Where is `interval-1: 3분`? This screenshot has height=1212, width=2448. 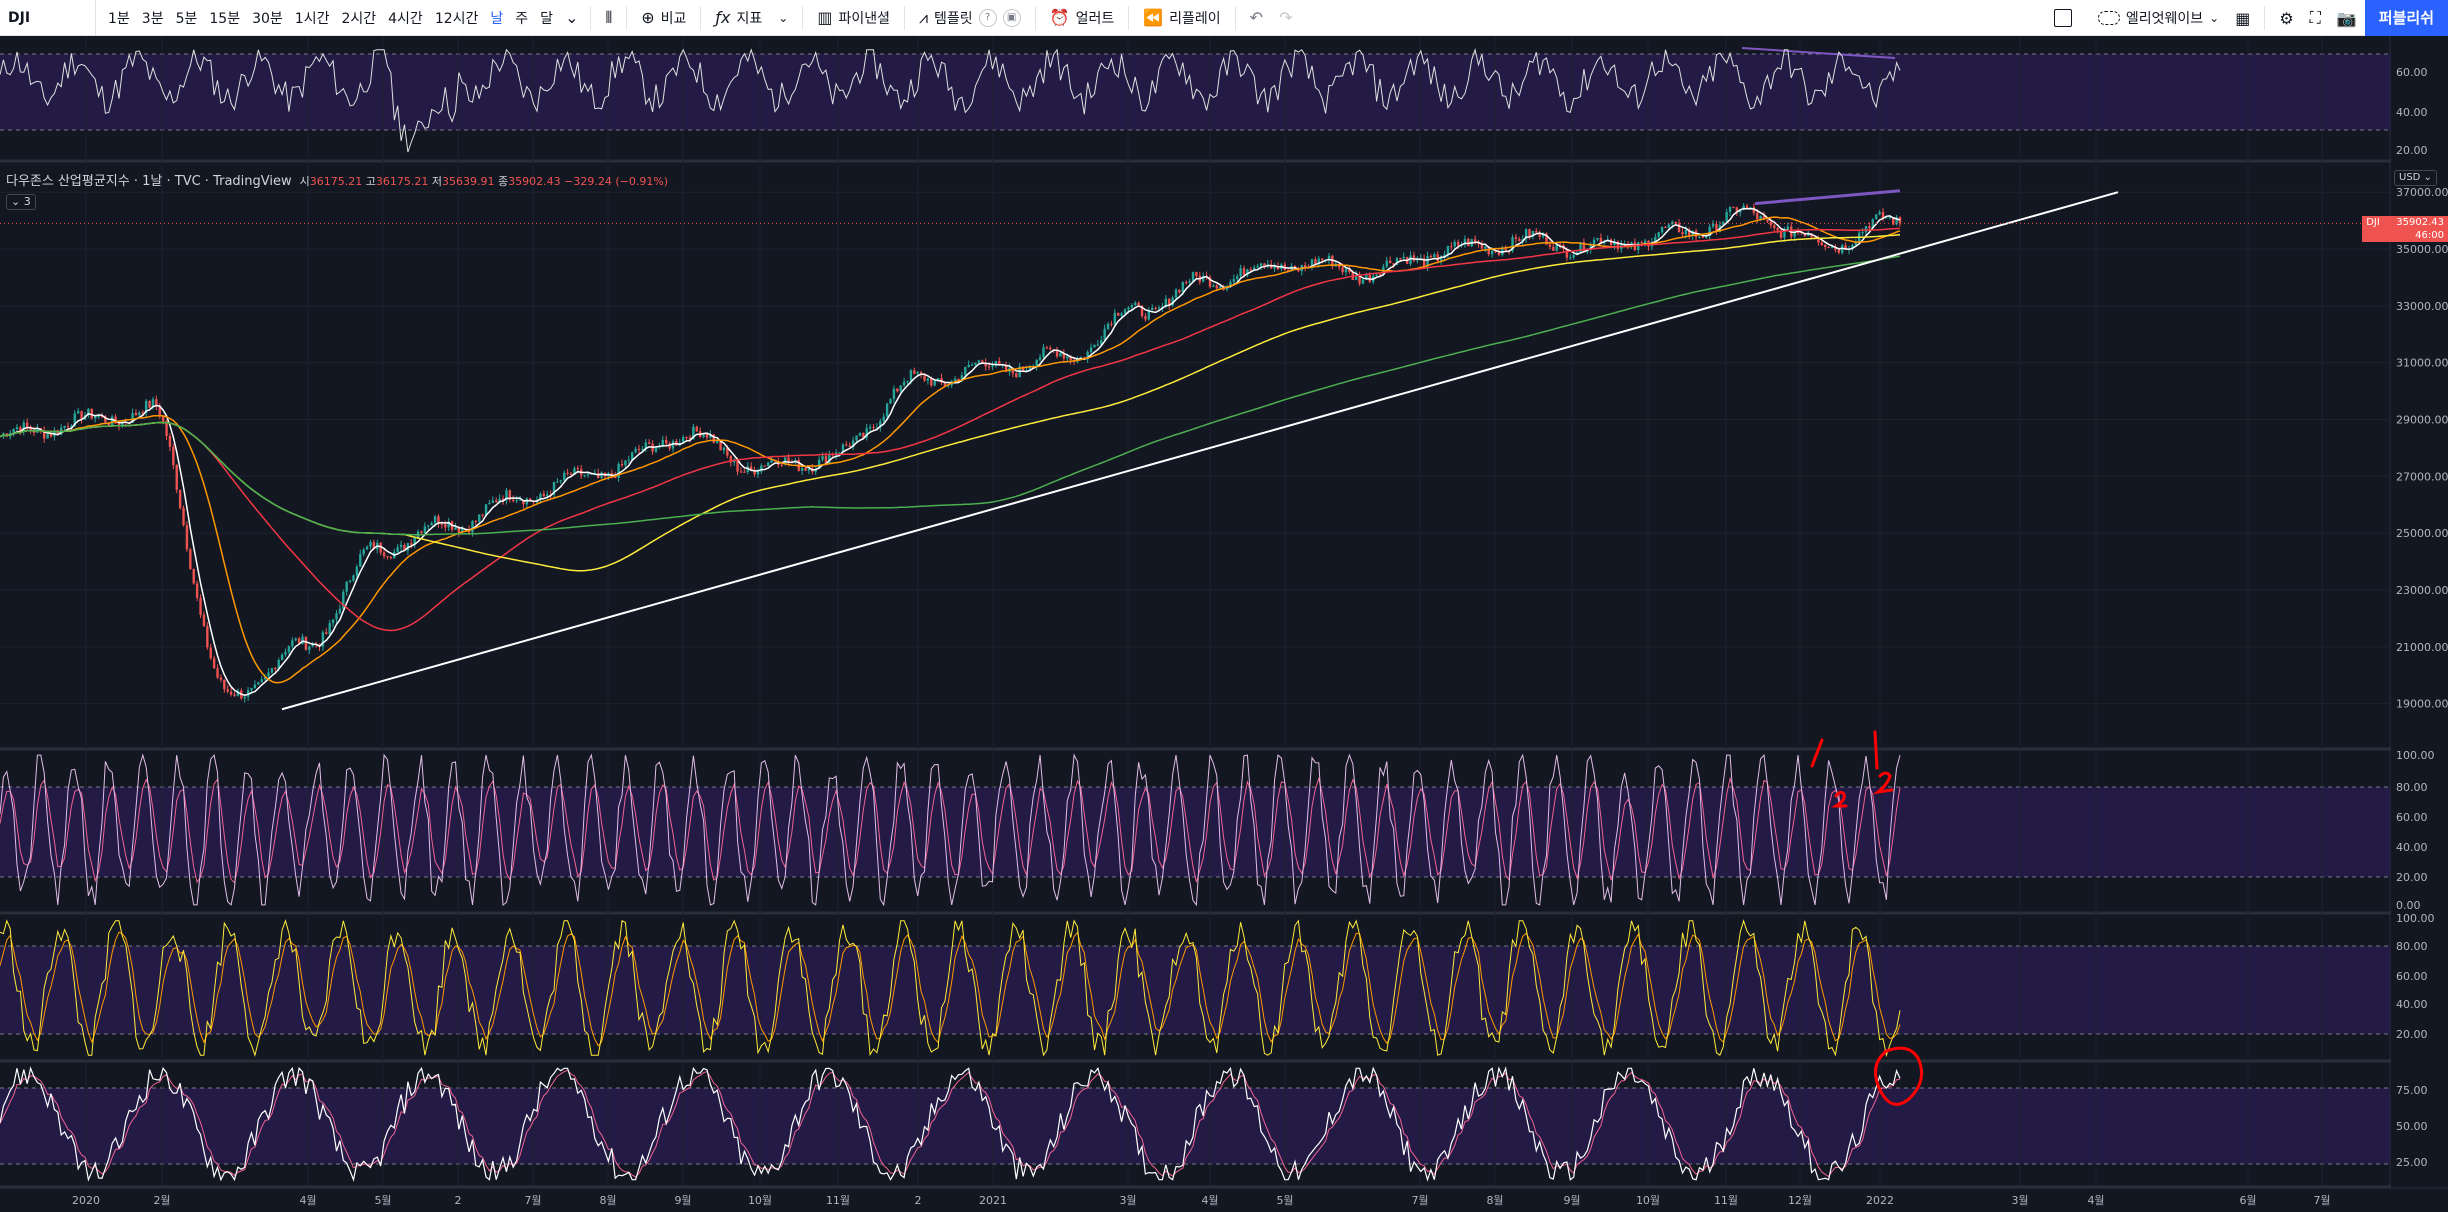
interval-1: 3분 is located at coordinates (152, 18).